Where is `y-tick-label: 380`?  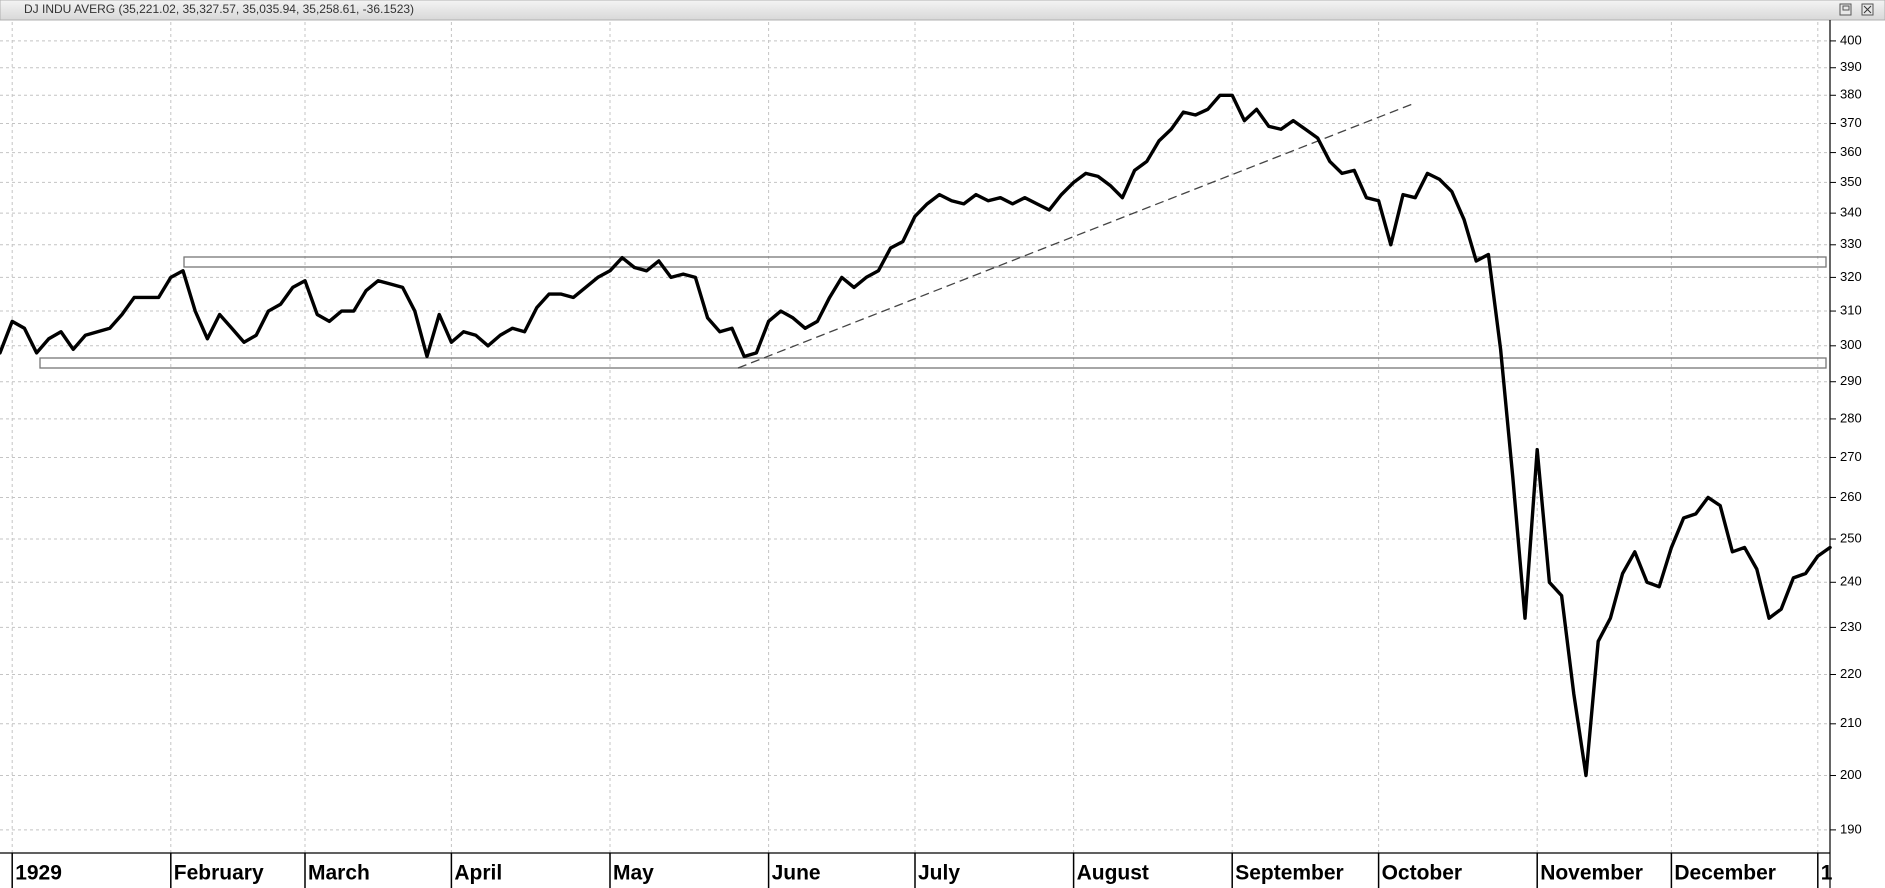 y-tick-label: 380 is located at coordinates (1851, 94).